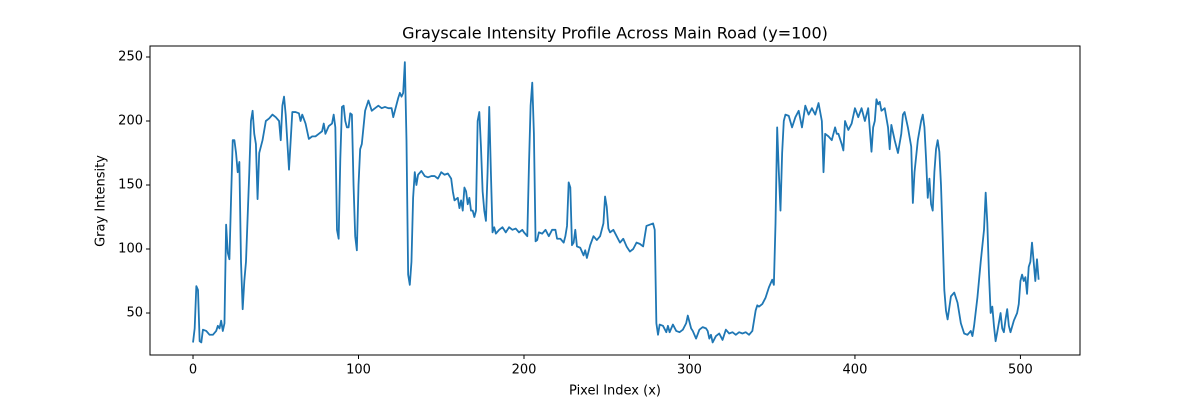 This screenshot has height=400, width=1200. I want to click on y-tick-label: 50, so click(134, 313).